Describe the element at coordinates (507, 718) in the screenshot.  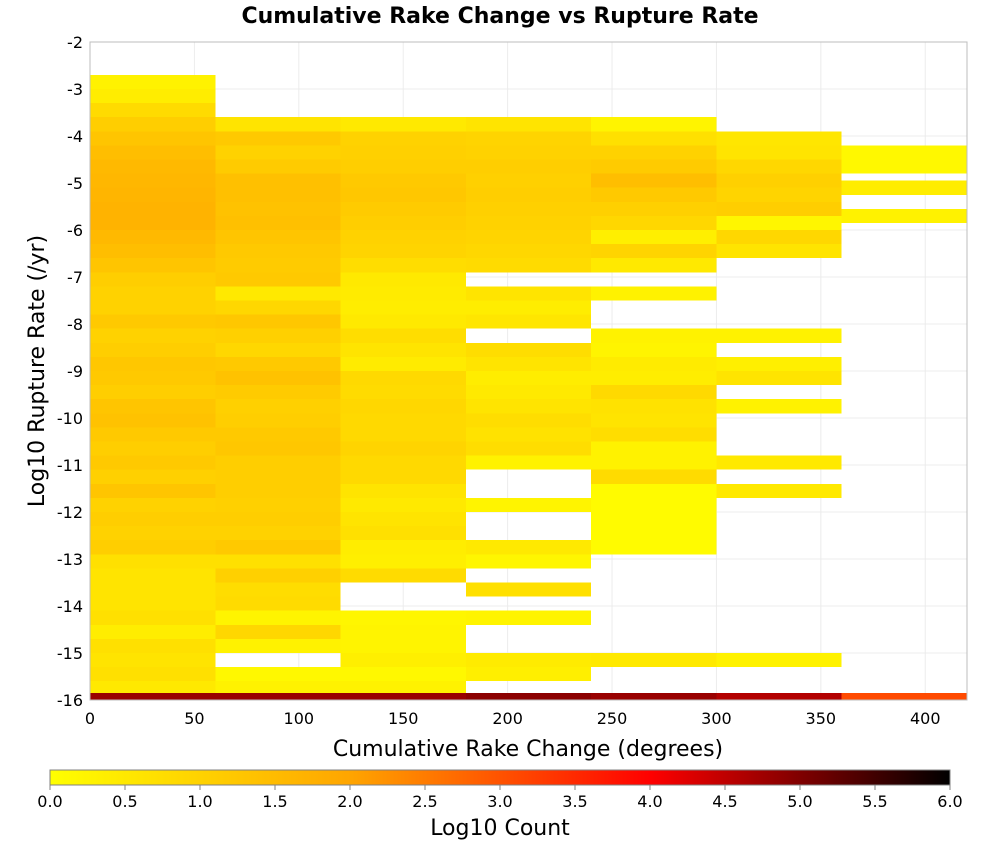
I see `x-tick-label: 200` at that location.